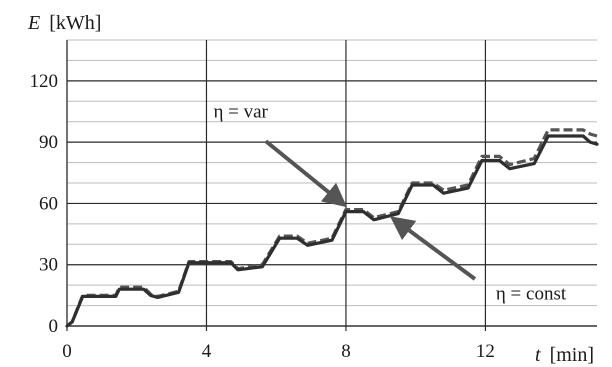 This screenshot has width=612, height=367. What do you see at coordinates (531, 293) in the screenshot?
I see `annotation-label-1: η = const` at bounding box center [531, 293].